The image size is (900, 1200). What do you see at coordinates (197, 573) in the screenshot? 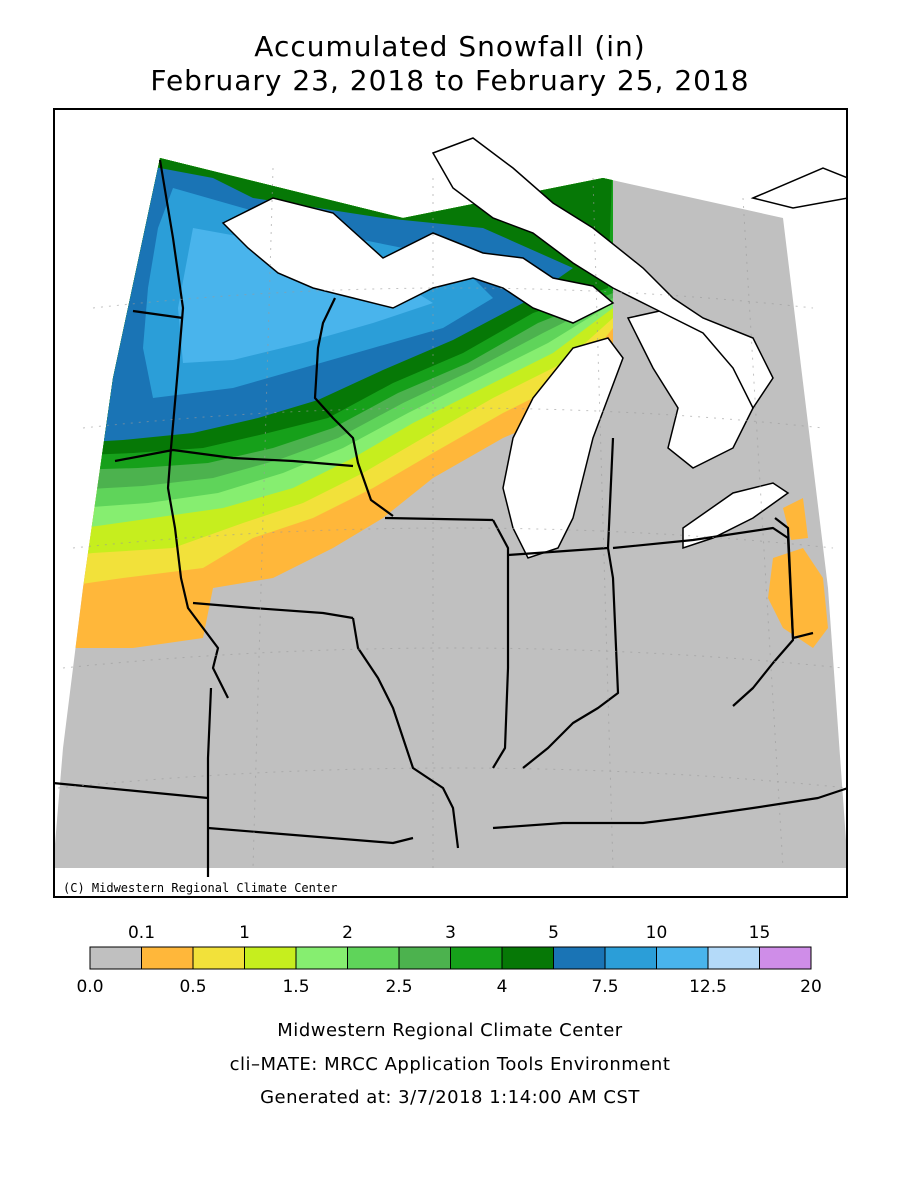
I see `ia-il-border` at bounding box center [197, 573].